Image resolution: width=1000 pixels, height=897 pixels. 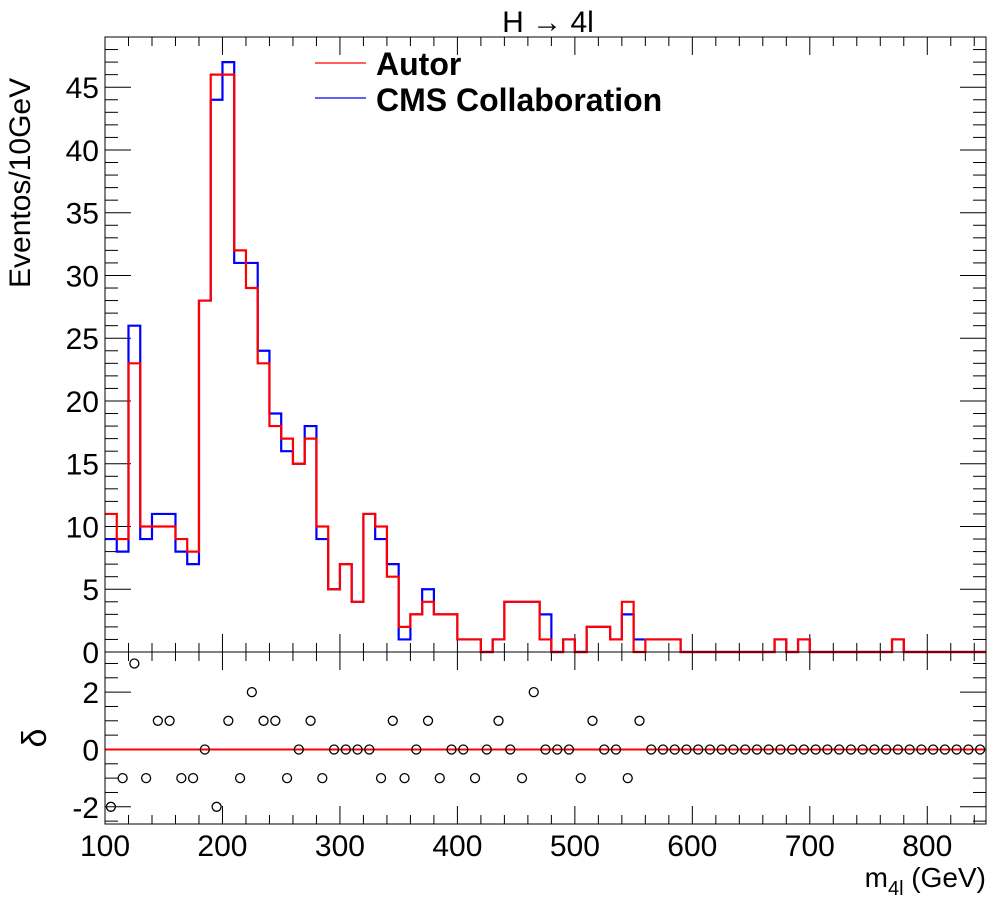 What do you see at coordinates (418, 64) in the screenshot?
I see `legend-label-autor: Autor` at bounding box center [418, 64].